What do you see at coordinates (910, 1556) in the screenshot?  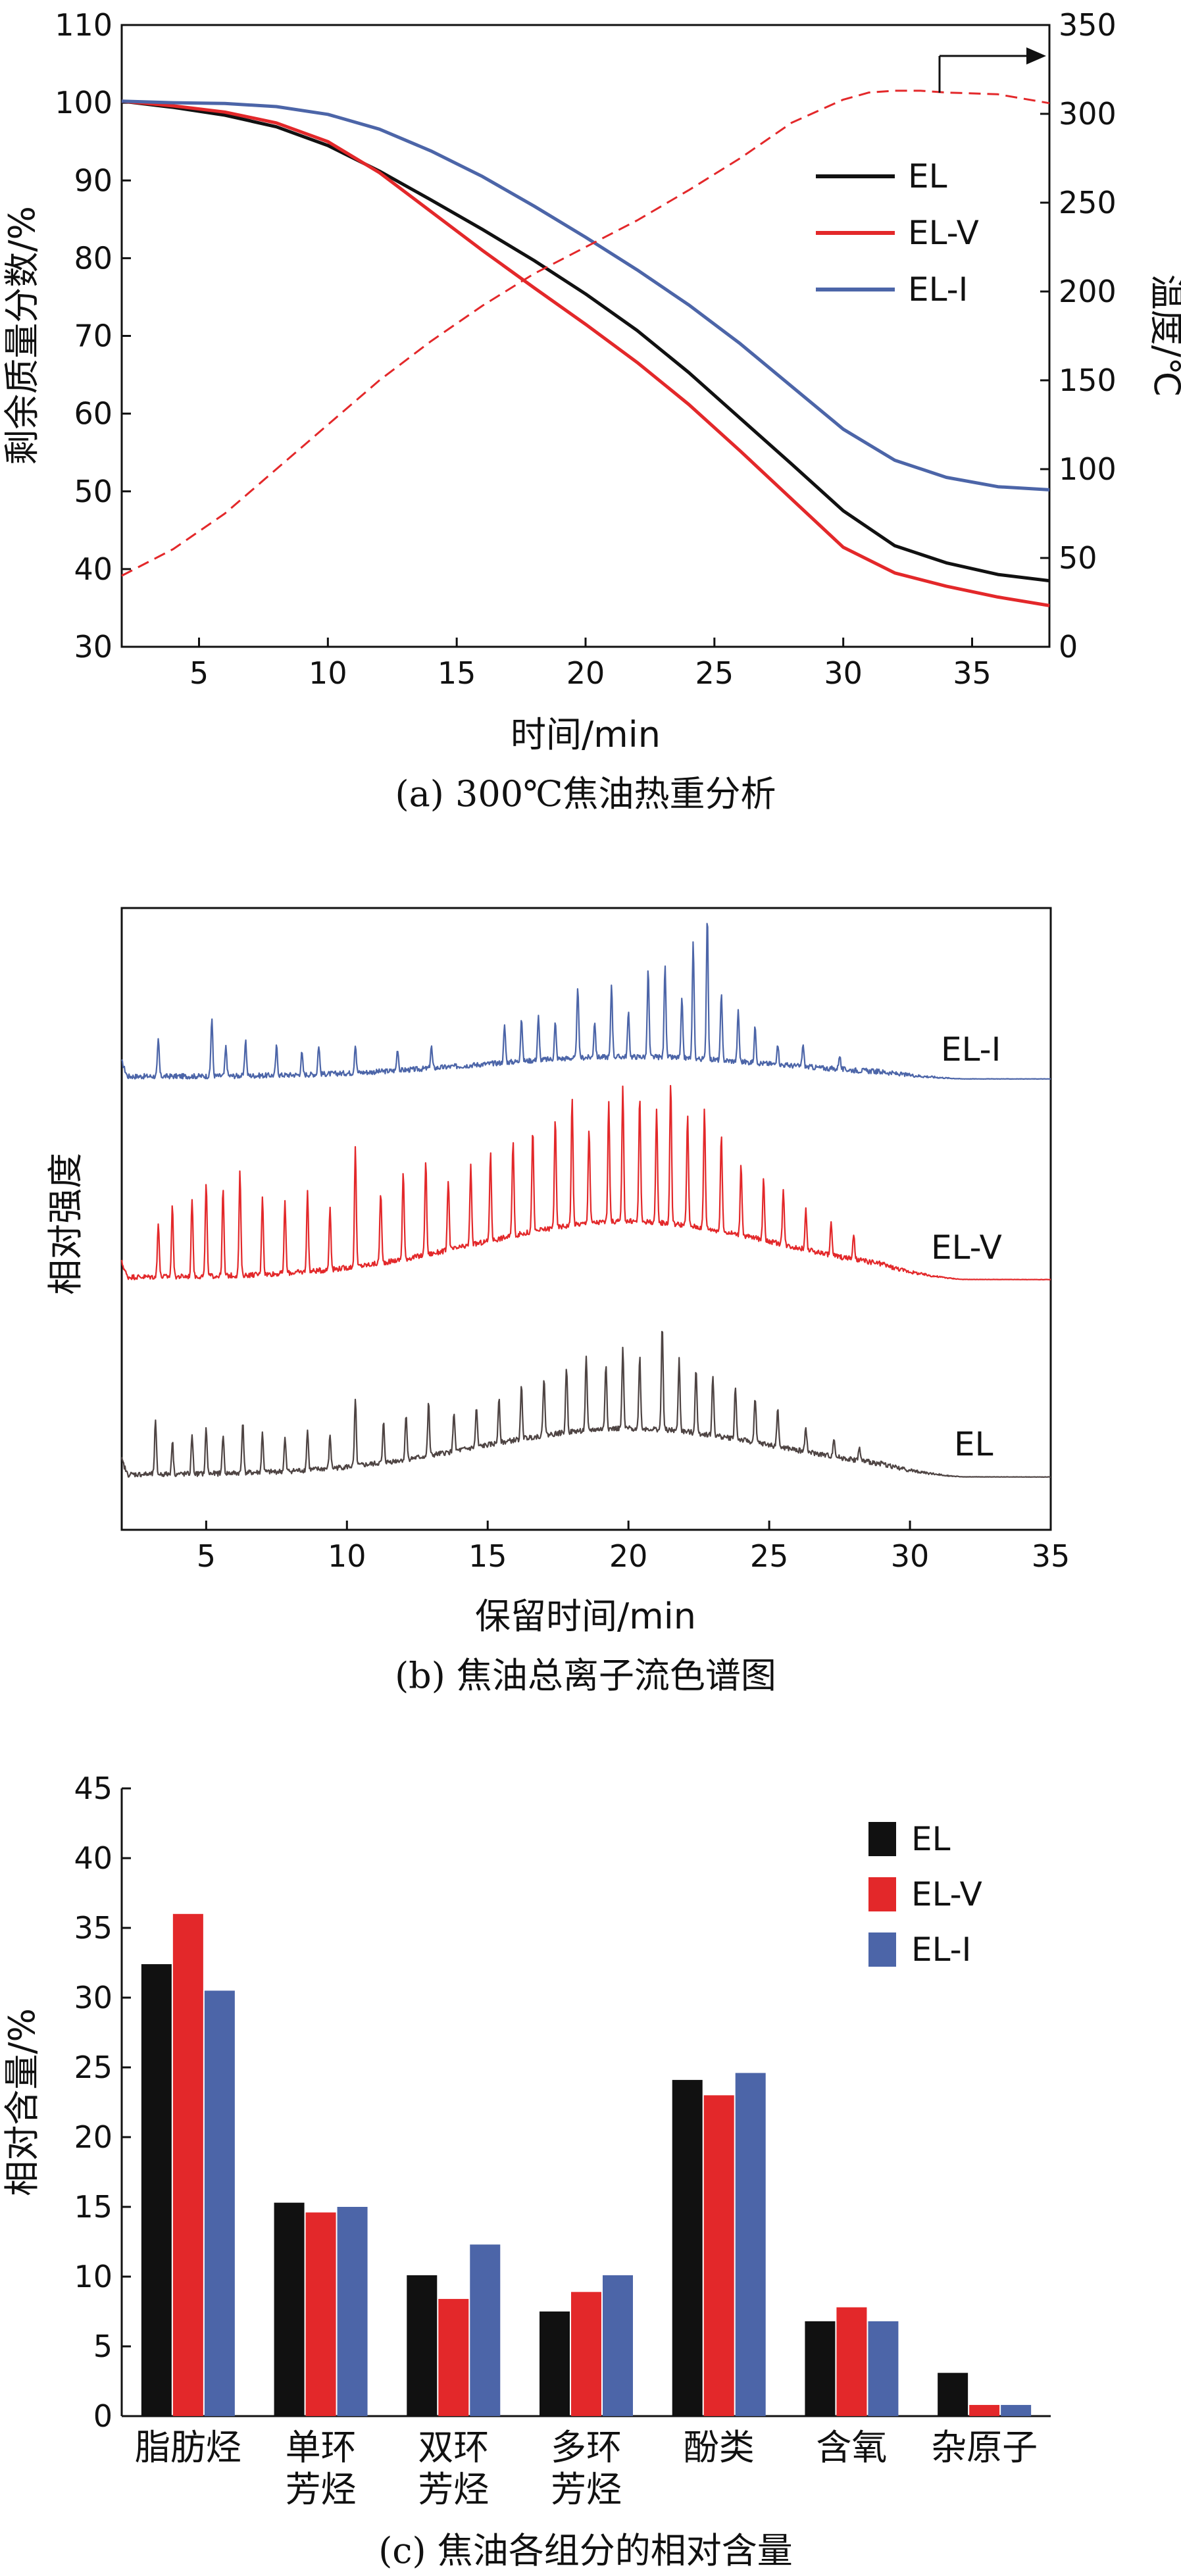 I see `x-tick-label: 30` at bounding box center [910, 1556].